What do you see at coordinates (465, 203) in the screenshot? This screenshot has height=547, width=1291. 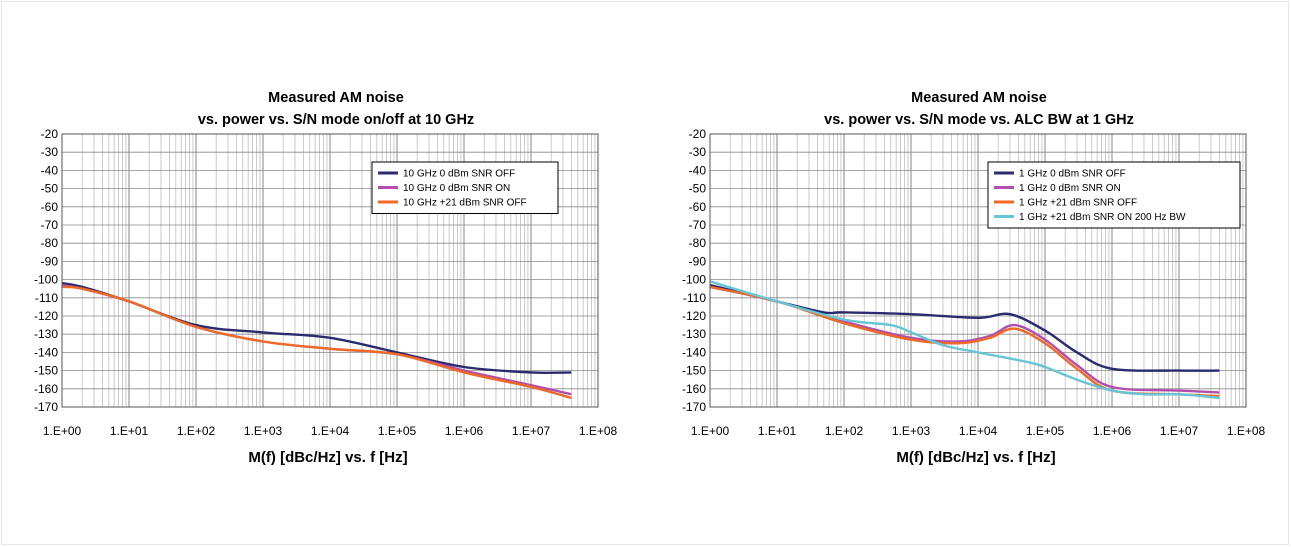 I see `legend-label: 10 GHz +21 dBm SNR OFF` at bounding box center [465, 203].